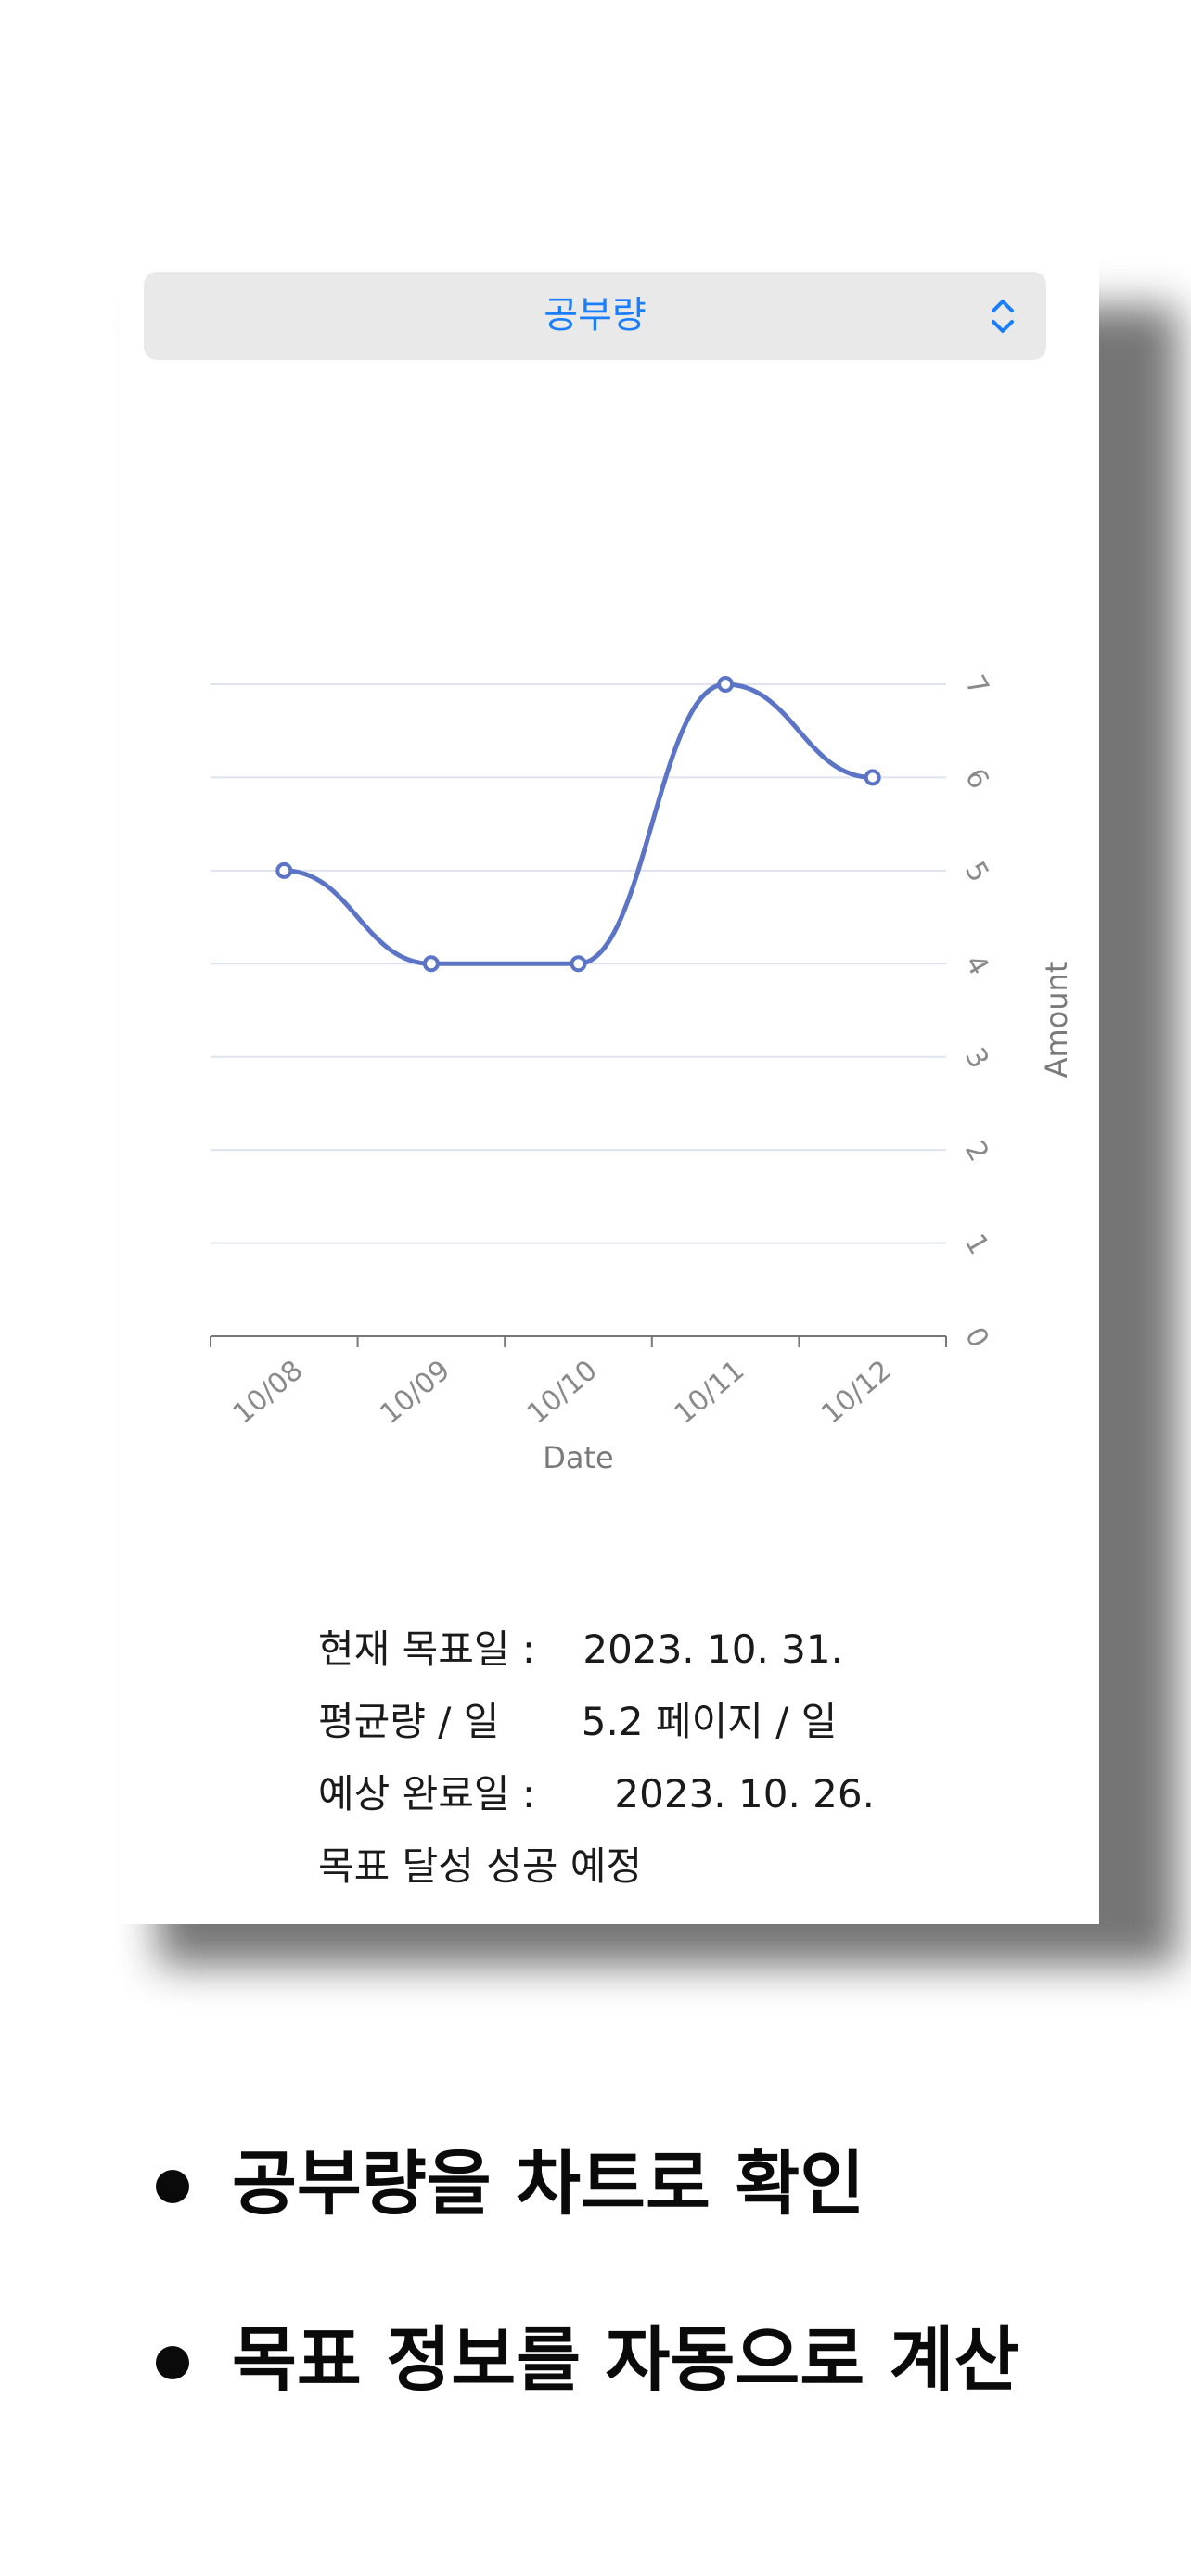 Image resolution: width=1191 pixels, height=2576 pixels. Describe the element at coordinates (597, 1794) in the screenshot. I see `expected-date-row: 예상 완료일 : 2023. 10. 26.` at that location.